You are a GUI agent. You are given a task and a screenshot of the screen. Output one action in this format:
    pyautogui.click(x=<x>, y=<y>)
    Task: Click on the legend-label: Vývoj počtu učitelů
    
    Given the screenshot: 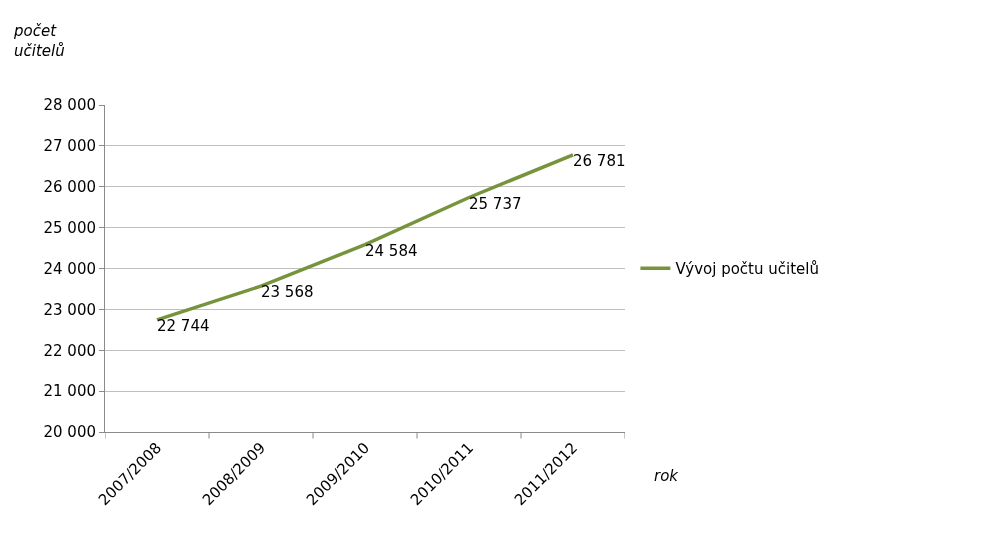 What is the action you would take?
    pyautogui.click(x=747, y=269)
    